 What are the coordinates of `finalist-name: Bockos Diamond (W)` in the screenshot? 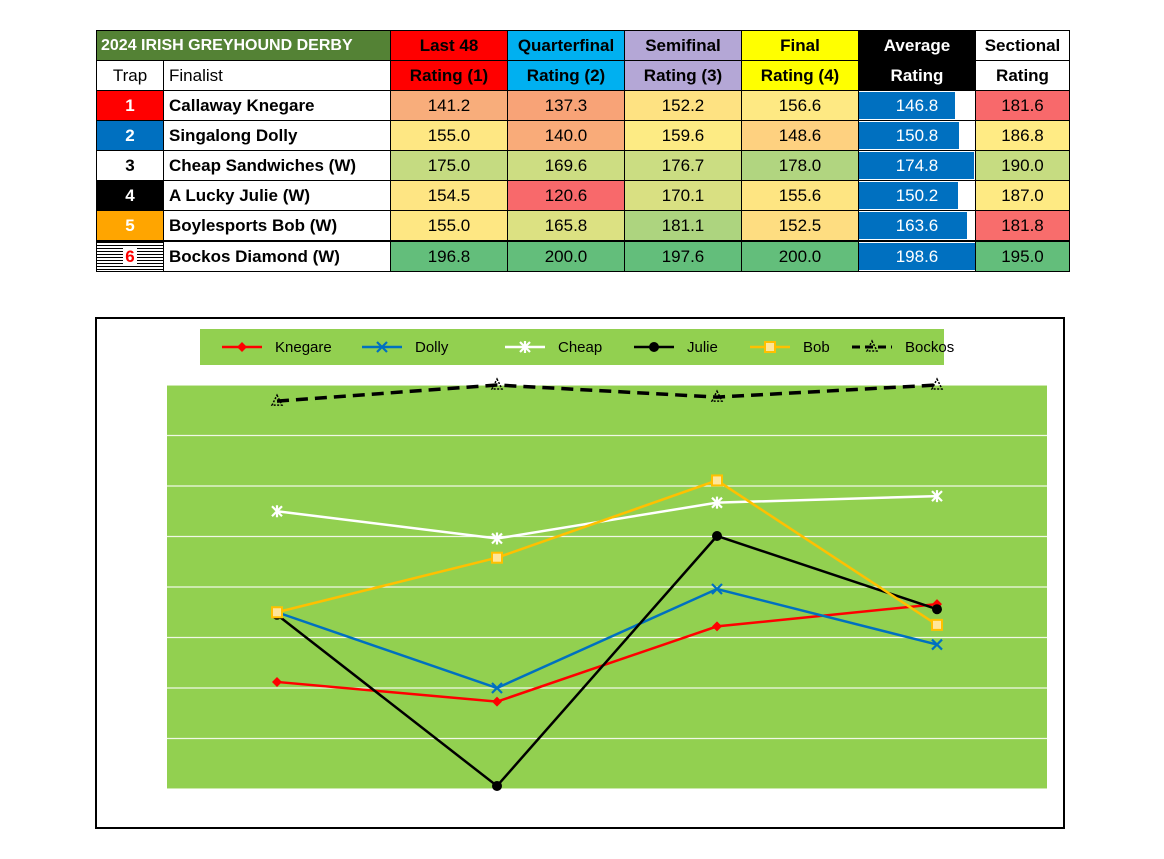 It's located at (277, 256).